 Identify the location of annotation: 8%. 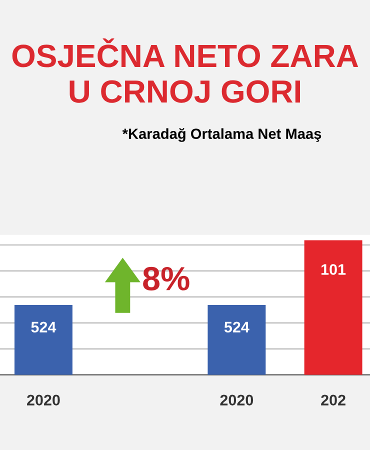
(166, 278).